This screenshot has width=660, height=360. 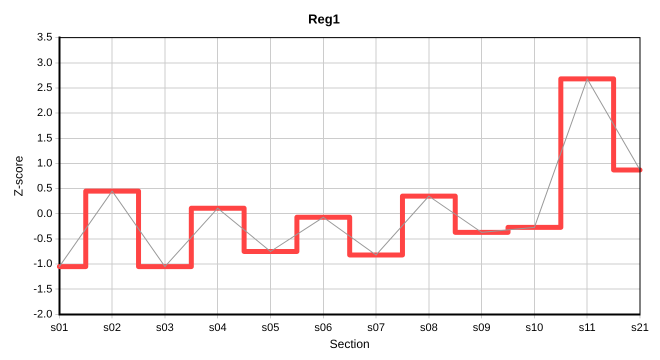 I want to click on y-tick-label: 2.5, so click(x=44, y=88).